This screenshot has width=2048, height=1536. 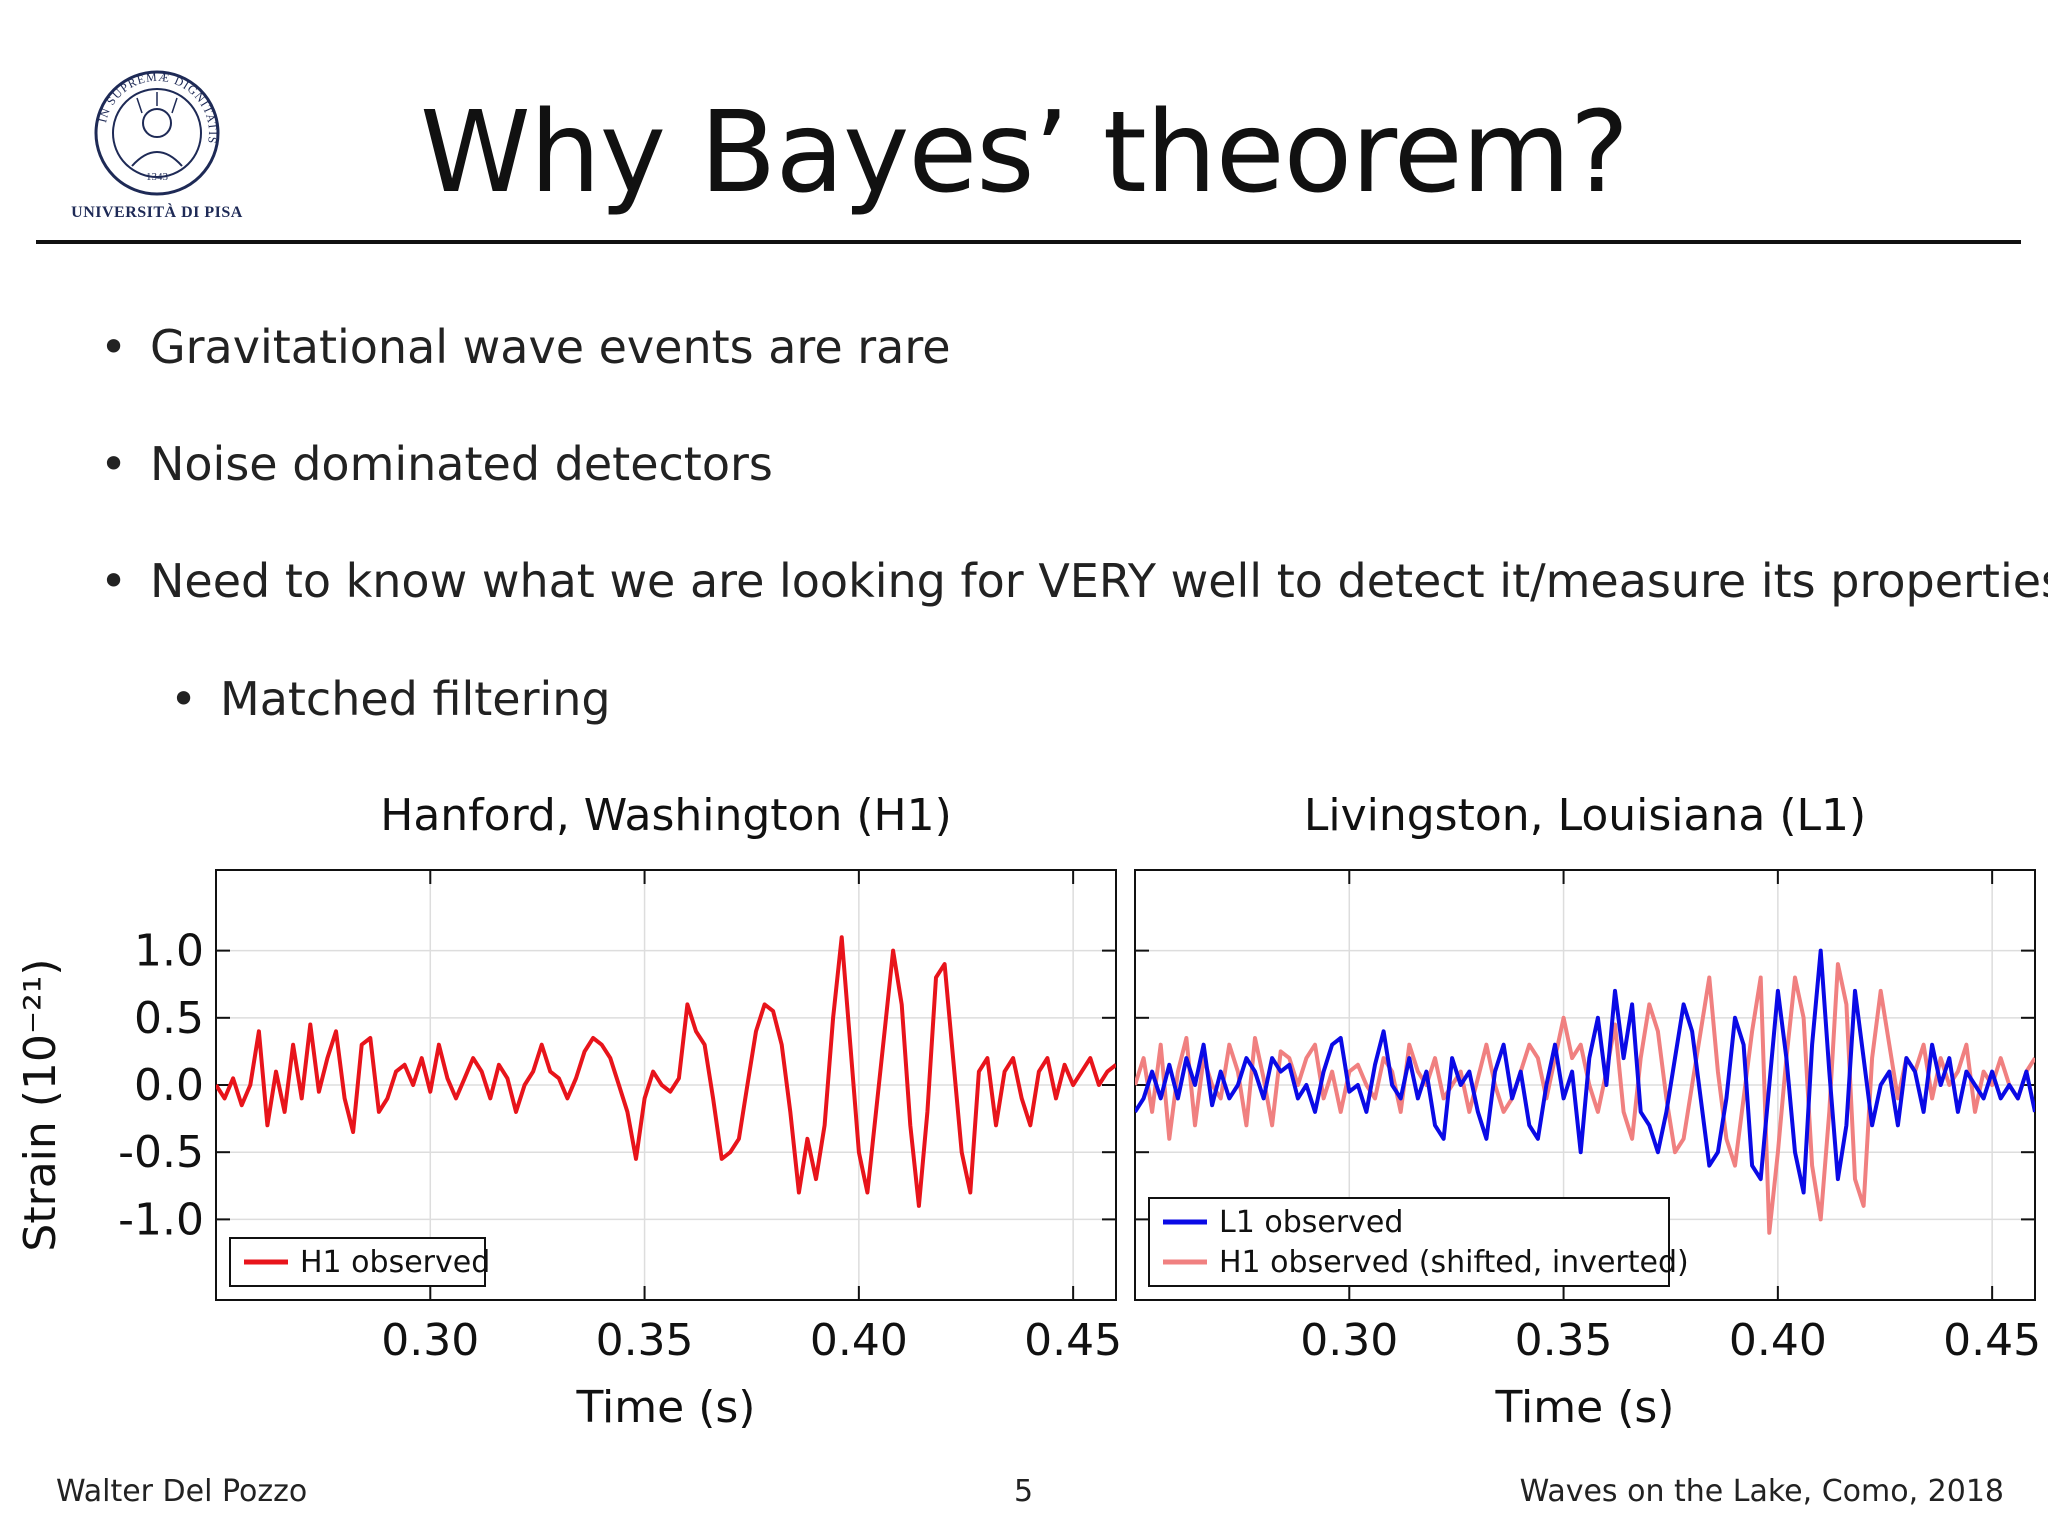 I want to click on y-tick-label: 0.5, so click(x=169, y=1018).